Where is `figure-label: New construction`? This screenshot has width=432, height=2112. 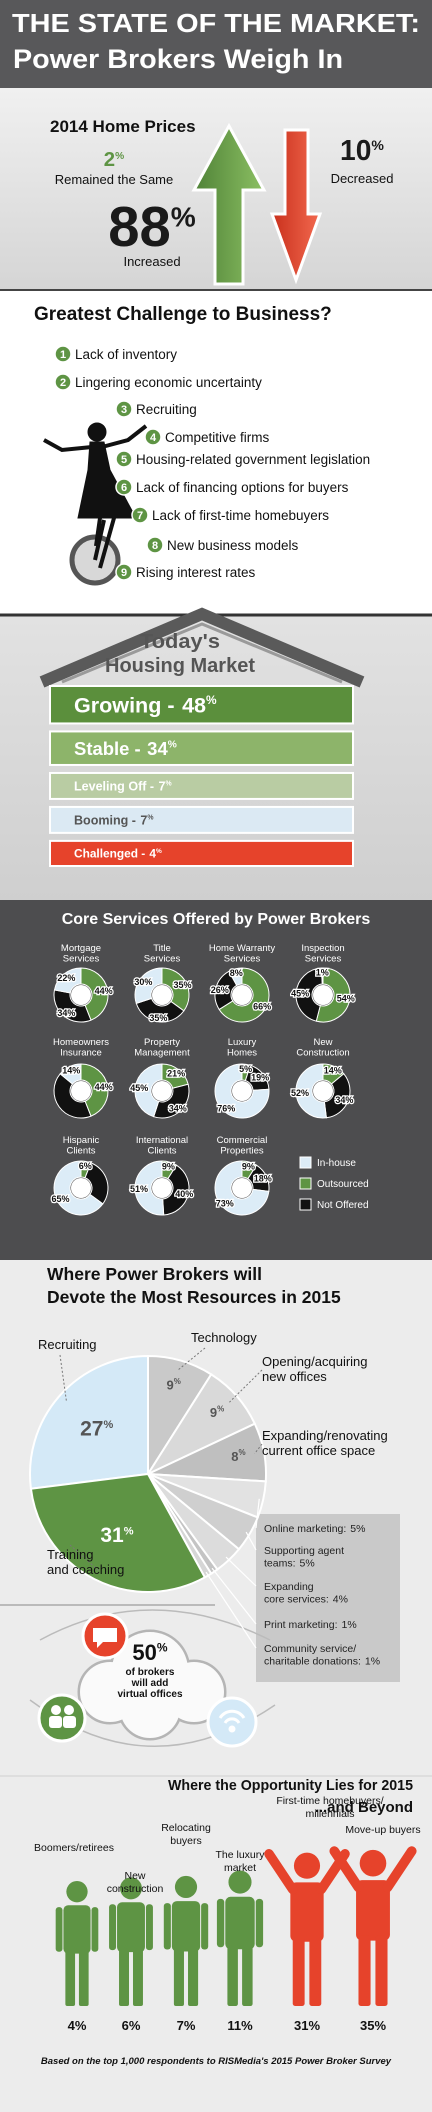 figure-label: New construction is located at coordinates (135, 1882).